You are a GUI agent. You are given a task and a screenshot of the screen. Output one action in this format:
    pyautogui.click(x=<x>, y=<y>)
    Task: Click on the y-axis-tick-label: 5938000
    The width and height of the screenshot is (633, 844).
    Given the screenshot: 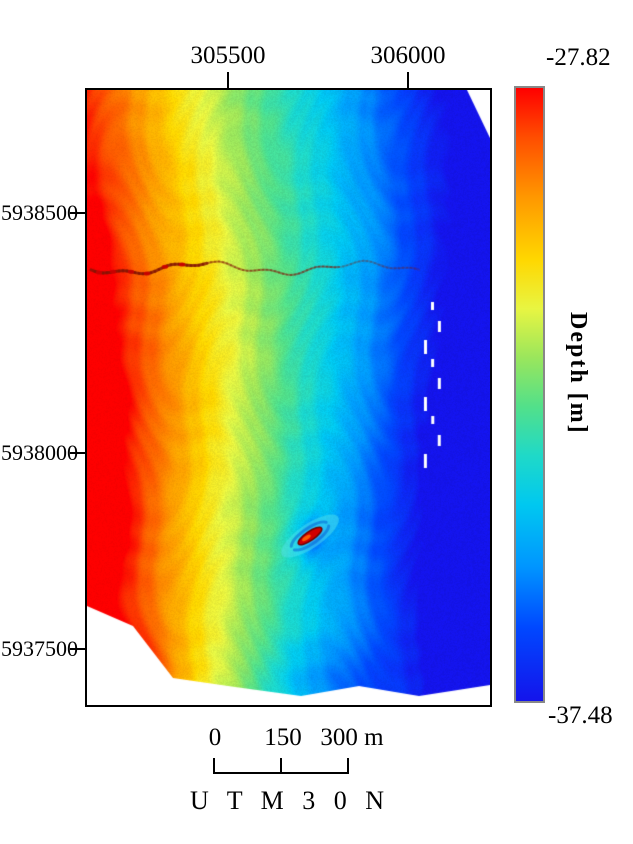 What is the action you would take?
    pyautogui.click(x=39, y=452)
    